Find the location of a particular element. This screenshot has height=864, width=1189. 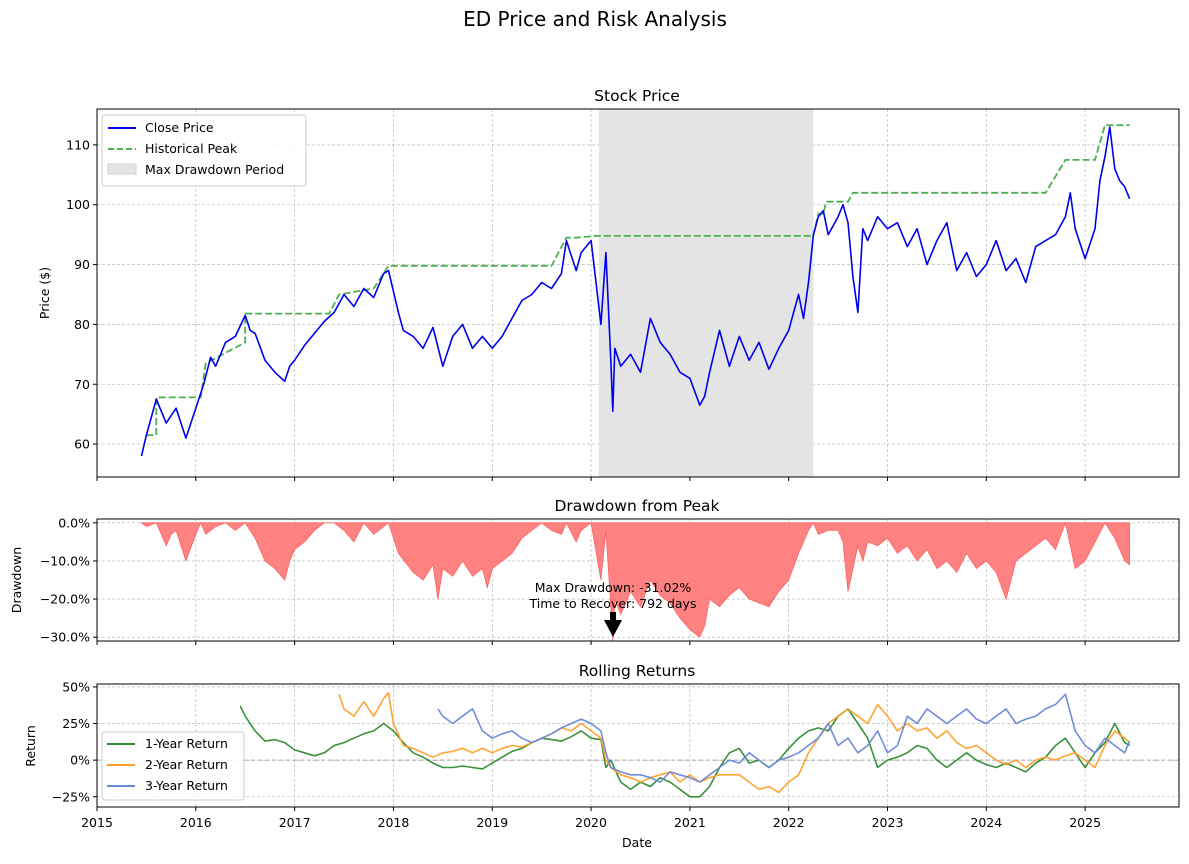

returns-legend-box is located at coordinates (173, 766).